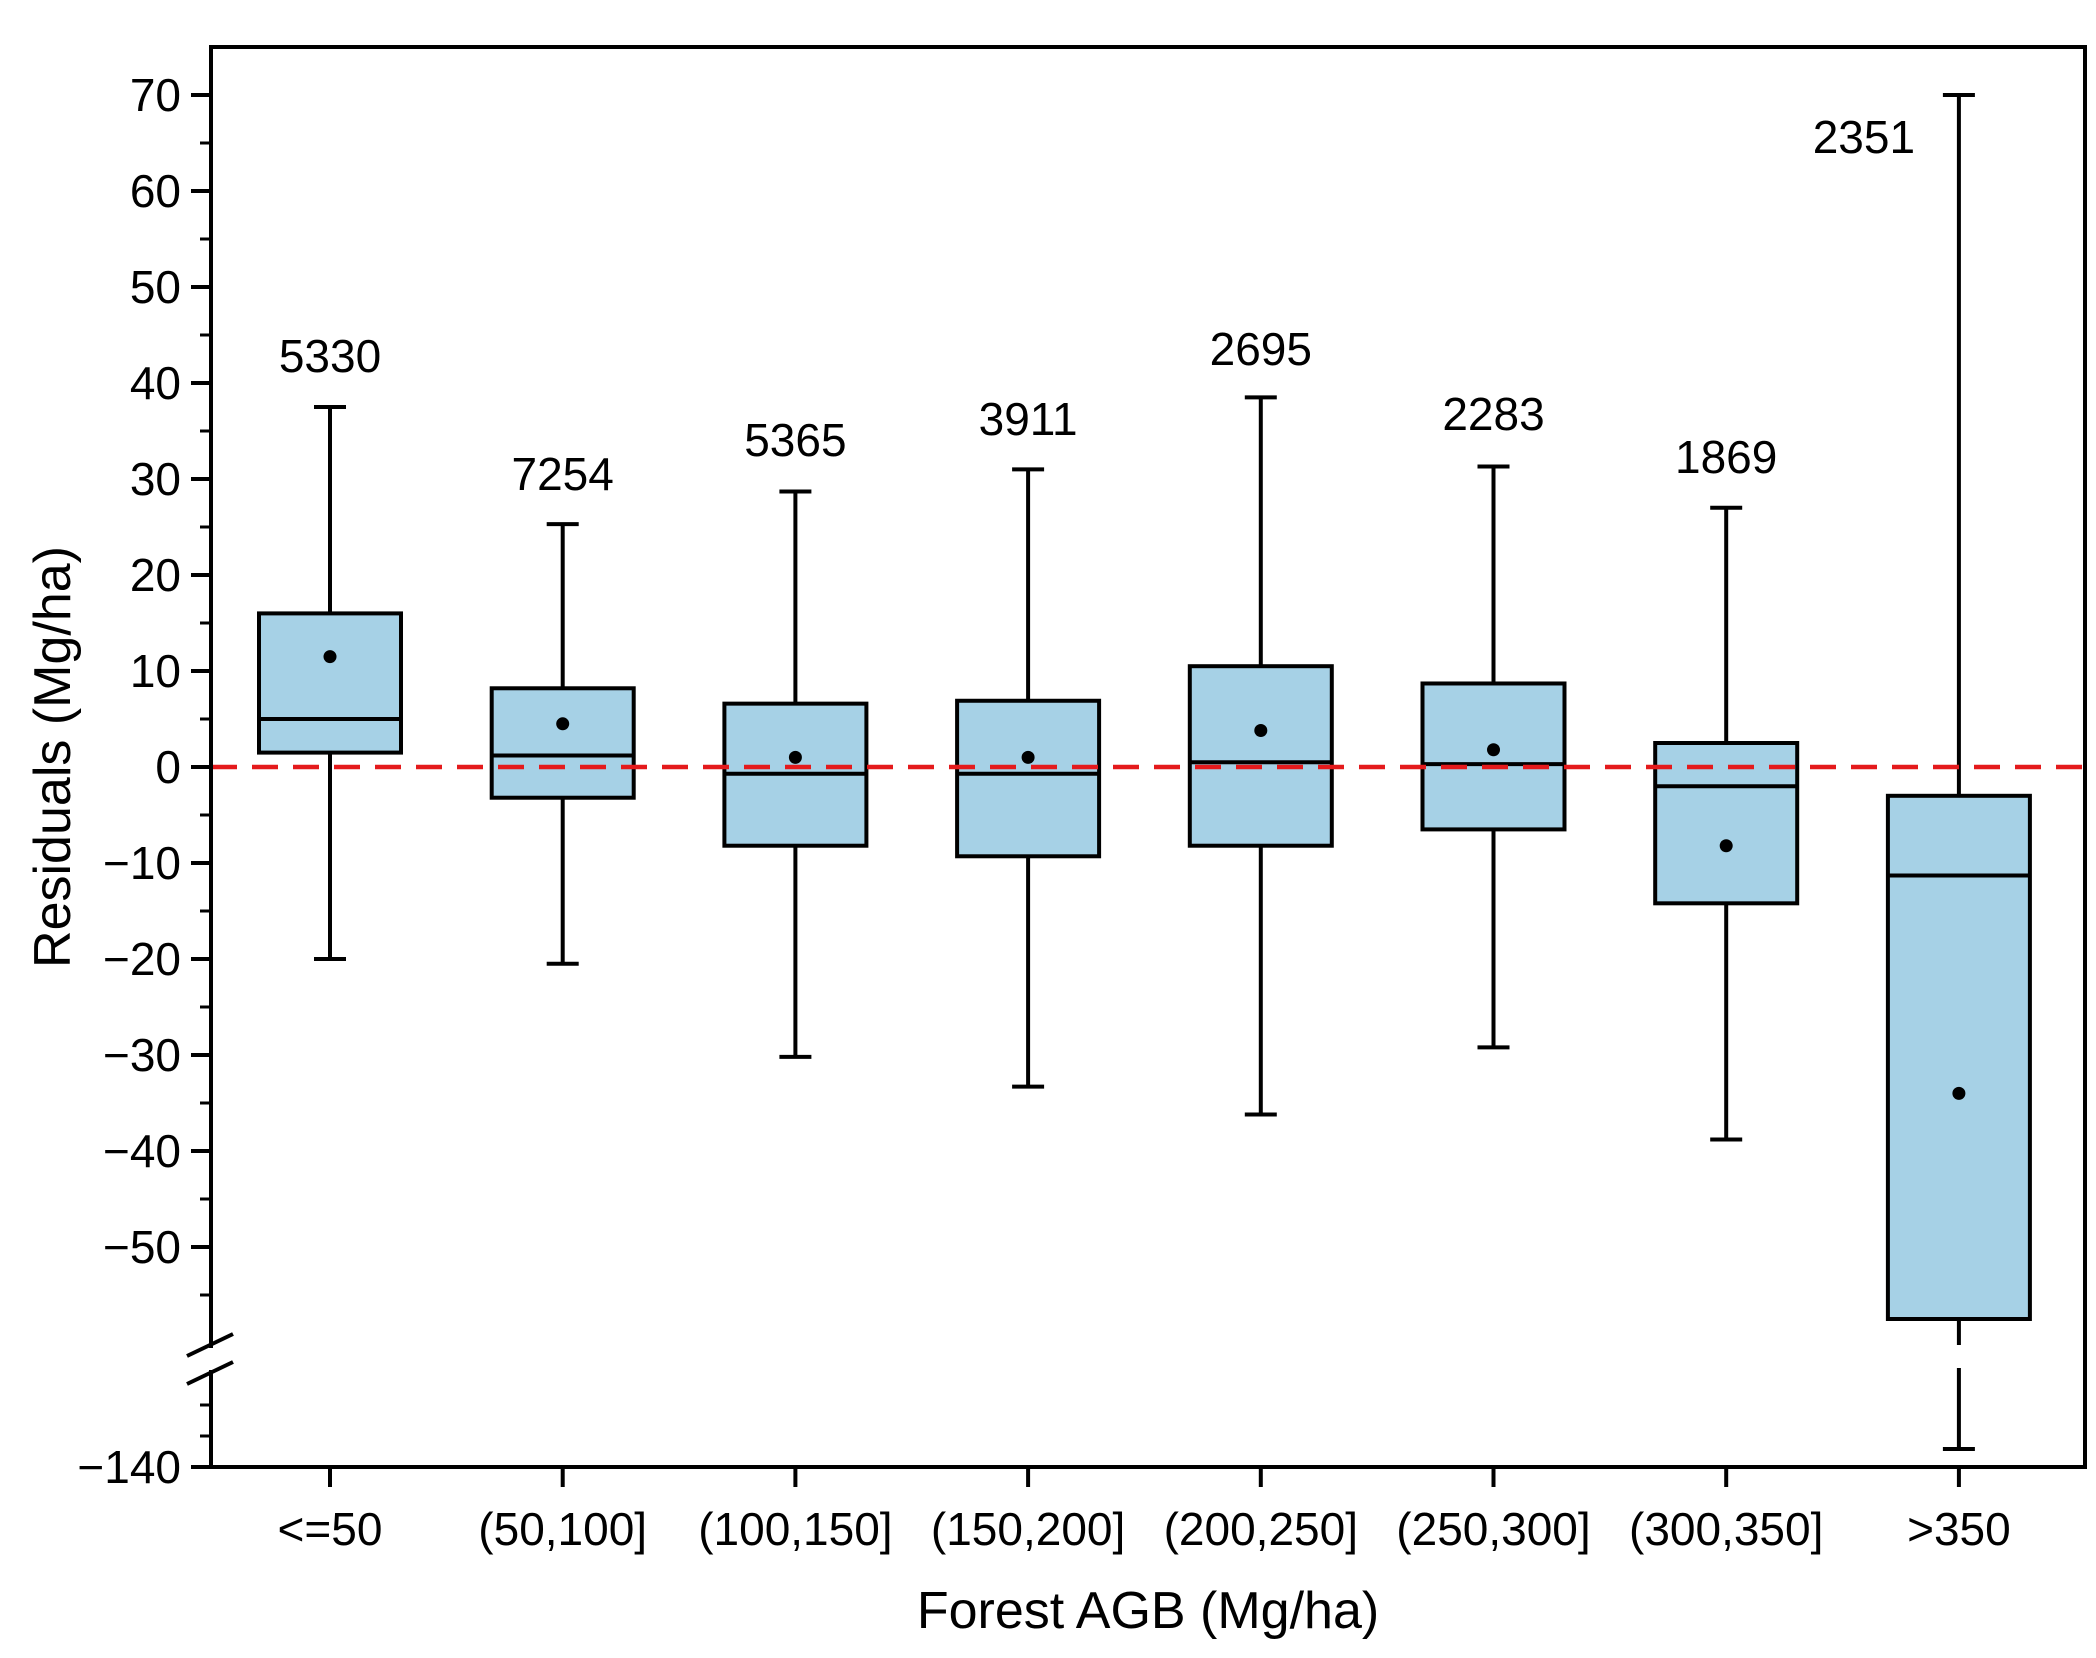  I want to click on x-tick-label: (50,100], so click(562, 1529).